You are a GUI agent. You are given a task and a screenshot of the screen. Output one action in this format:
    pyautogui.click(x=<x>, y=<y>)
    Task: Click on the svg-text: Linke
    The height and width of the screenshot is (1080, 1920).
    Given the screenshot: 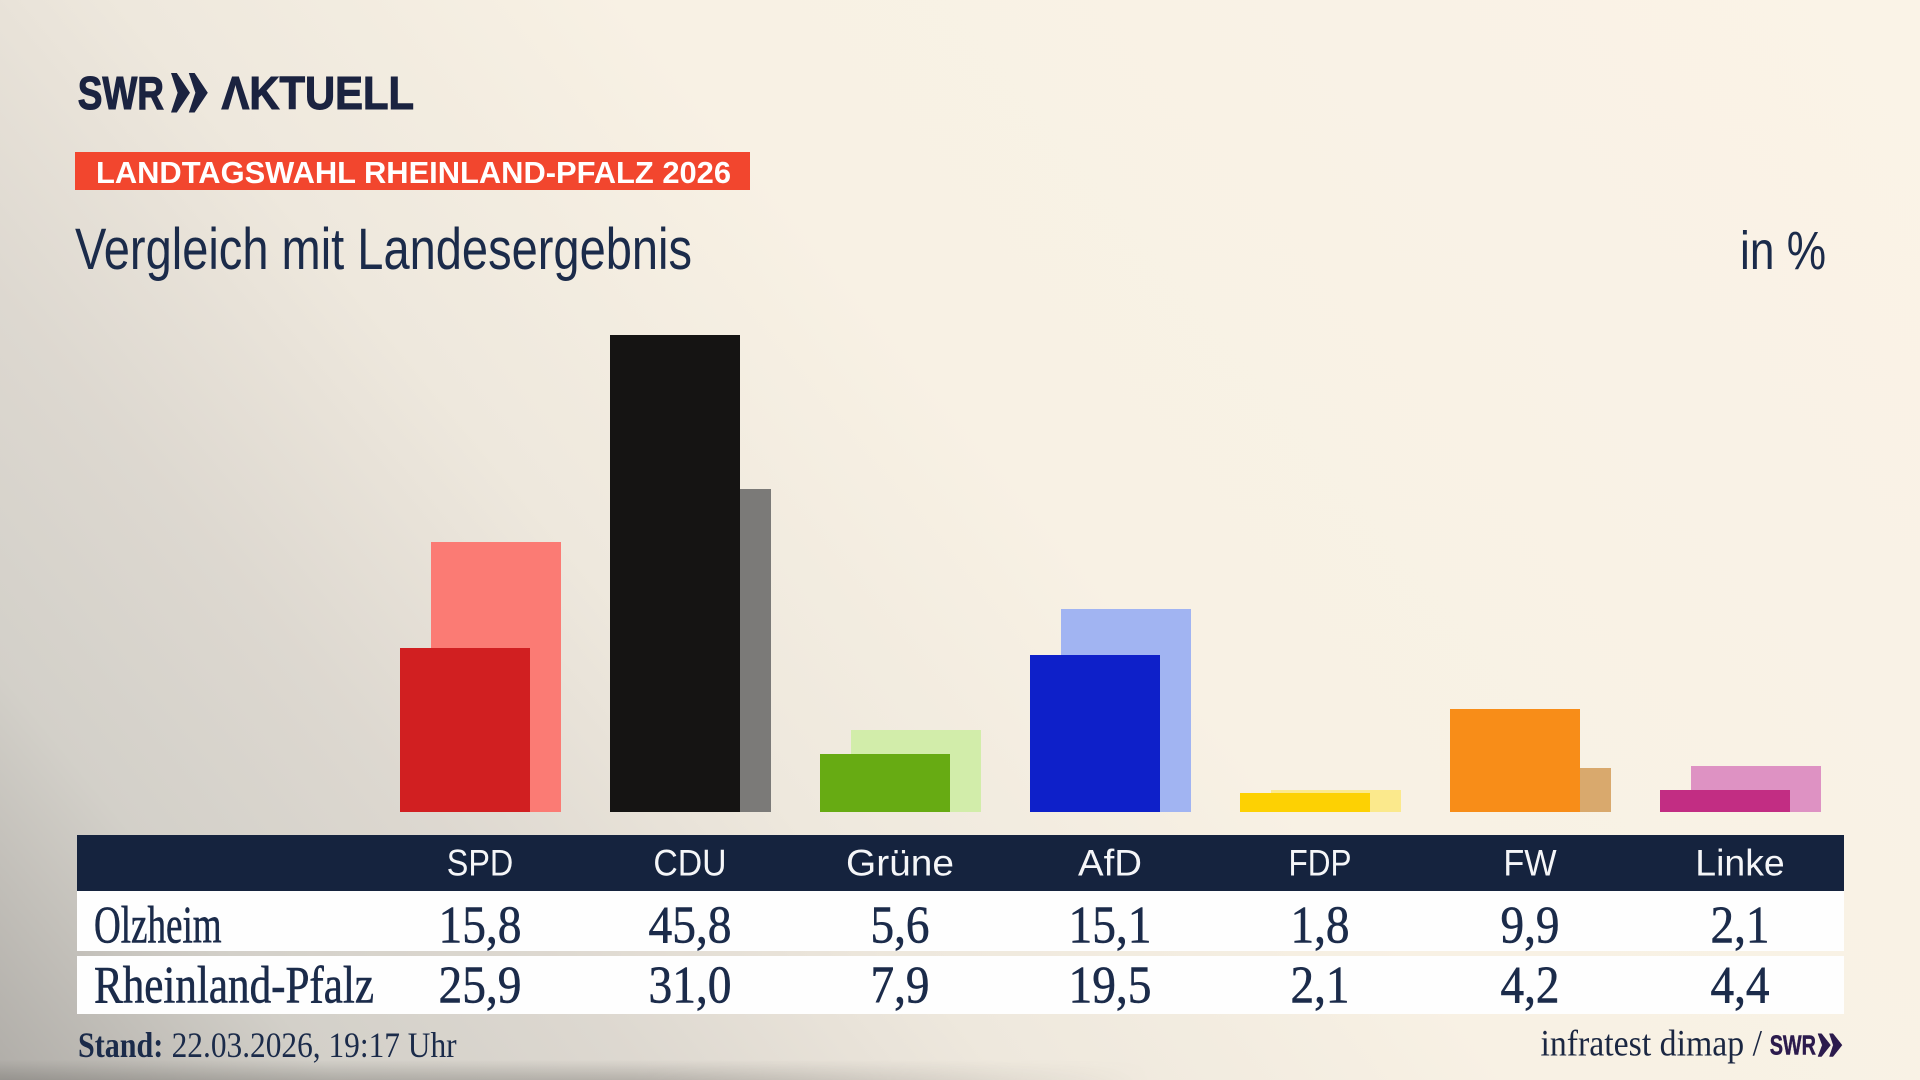 What is the action you would take?
    pyautogui.click(x=1739, y=863)
    